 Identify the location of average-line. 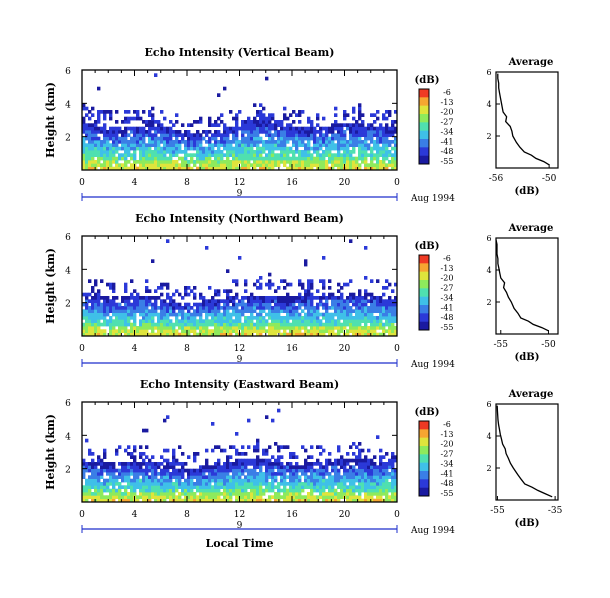
(524, 451).